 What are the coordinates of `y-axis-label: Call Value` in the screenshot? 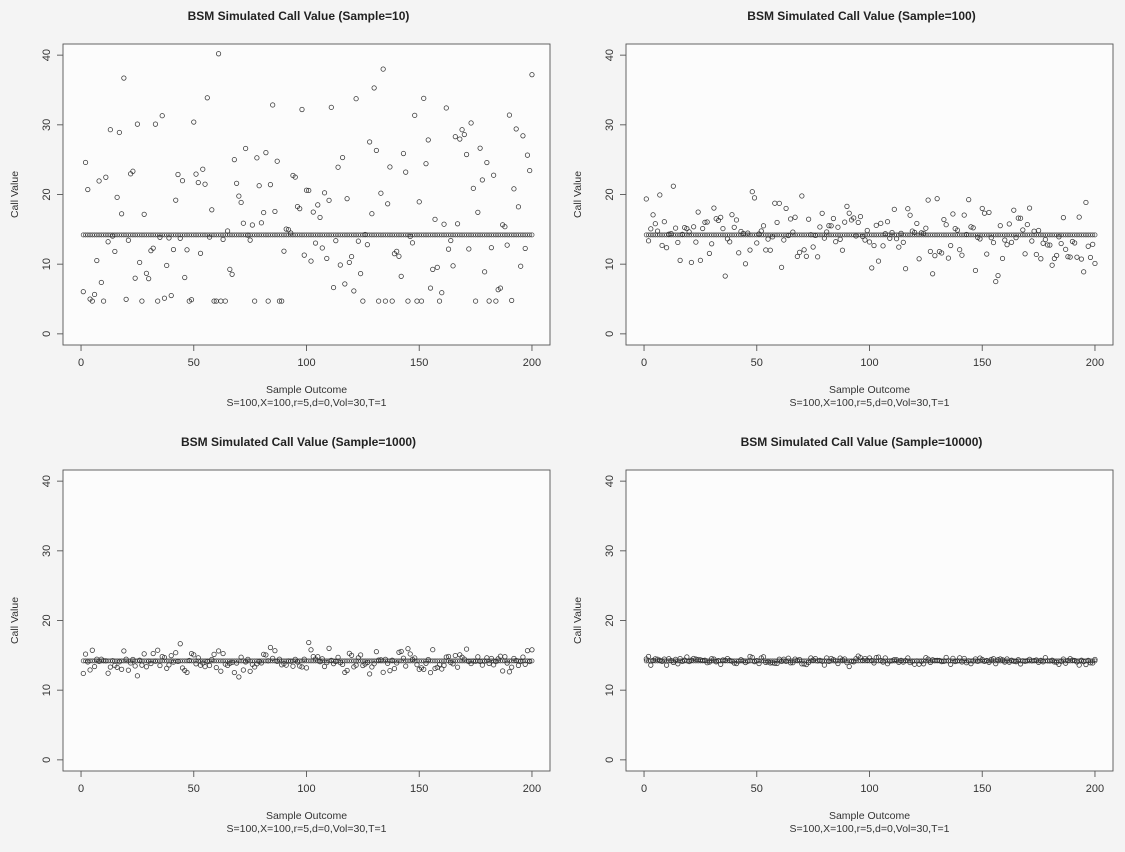 It's located at (15, 620).